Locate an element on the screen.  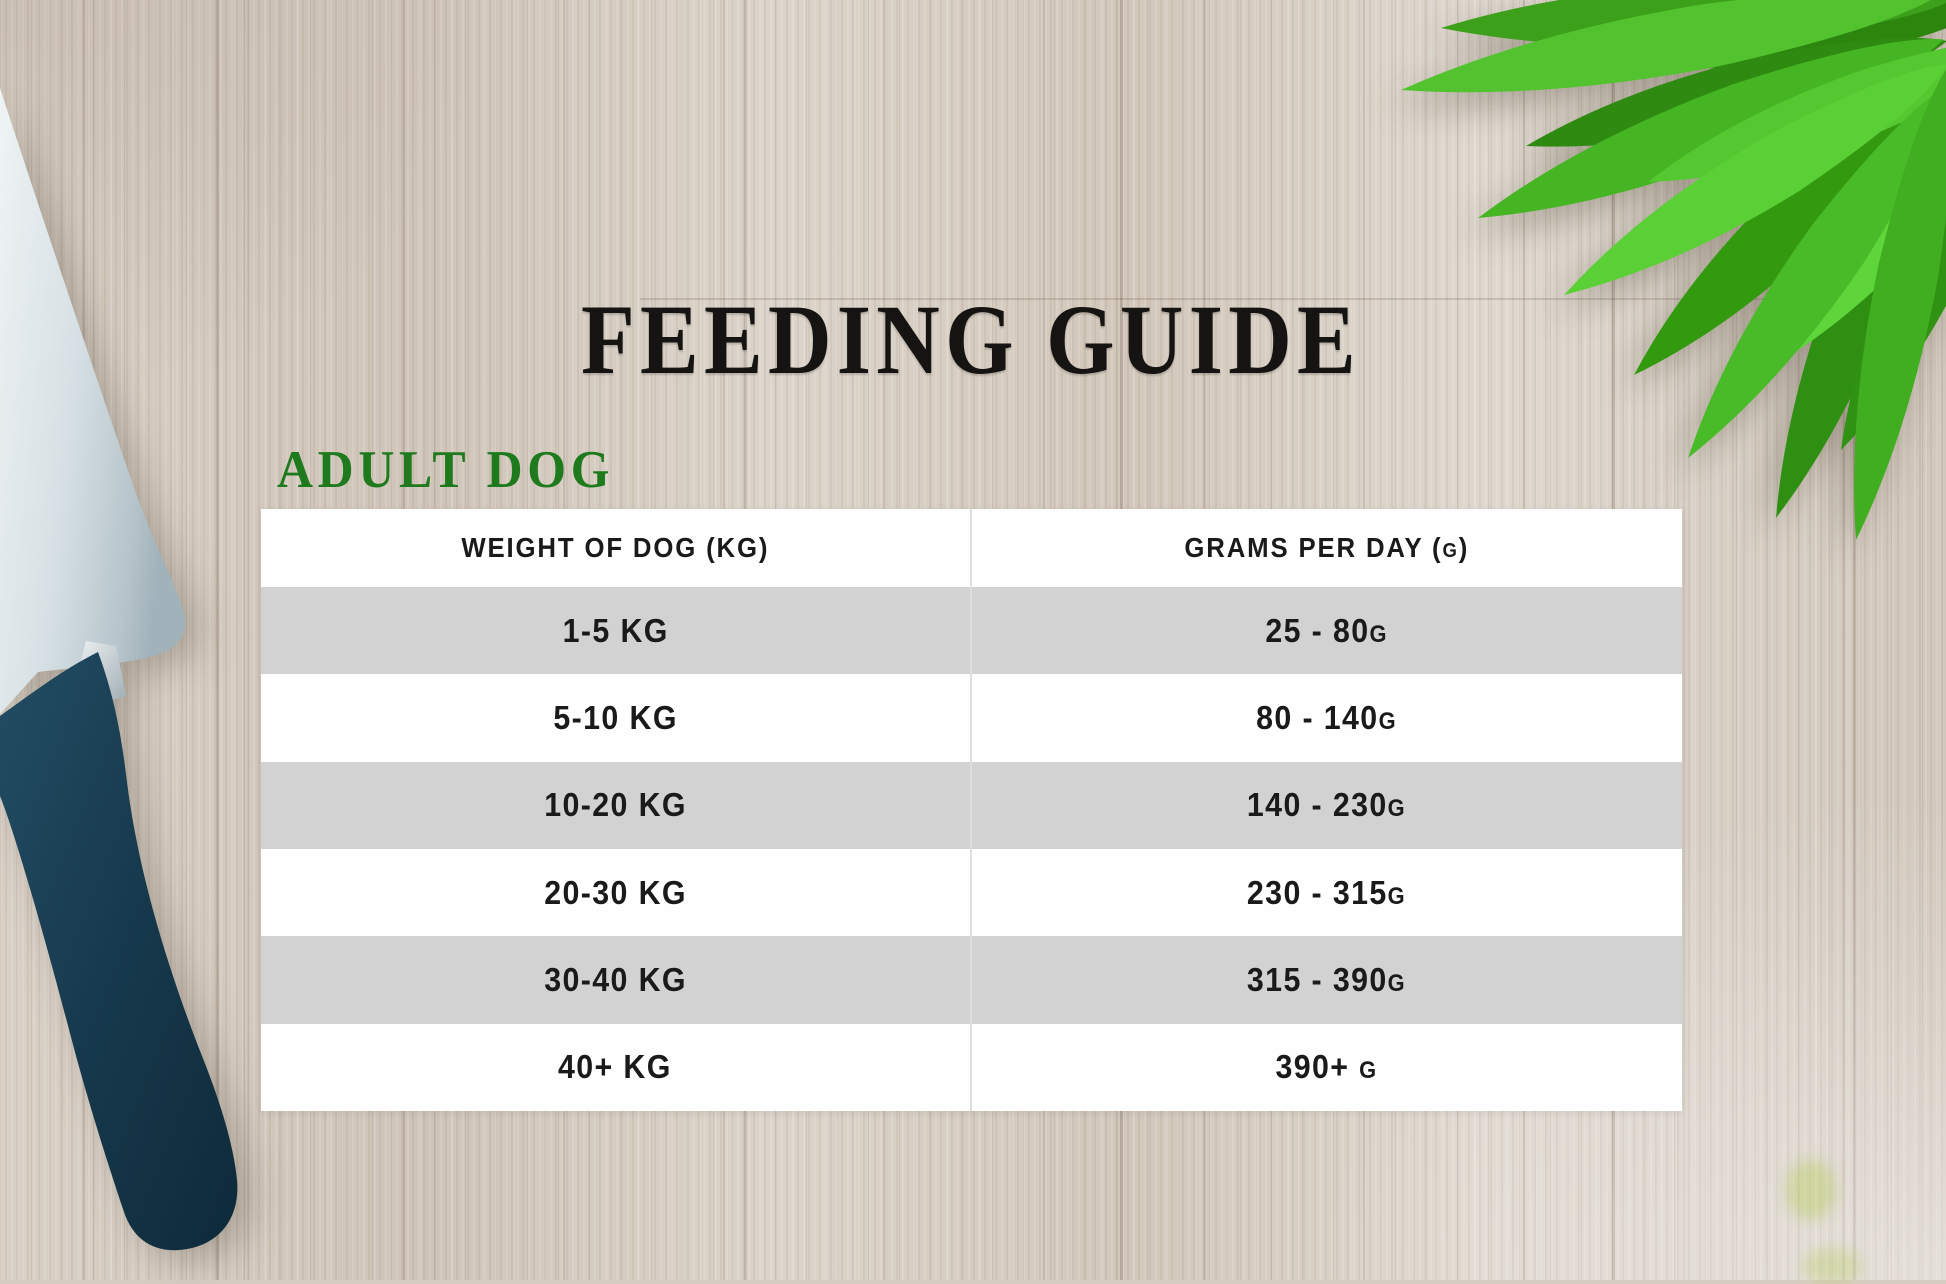
grams-cell: 25 - 80G is located at coordinates (1327, 630).